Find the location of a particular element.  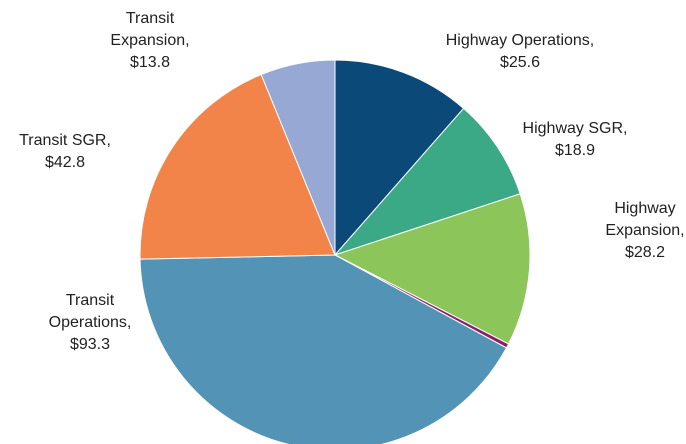

category-name: Highway SGR, is located at coordinates (575, 128).